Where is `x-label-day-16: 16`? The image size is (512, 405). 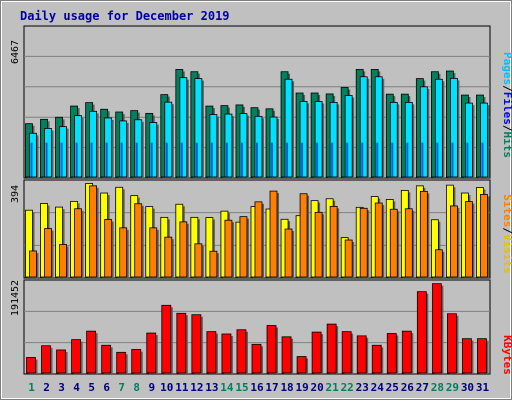
x-label-day-16: 16 is located at coordinates (257, 387).